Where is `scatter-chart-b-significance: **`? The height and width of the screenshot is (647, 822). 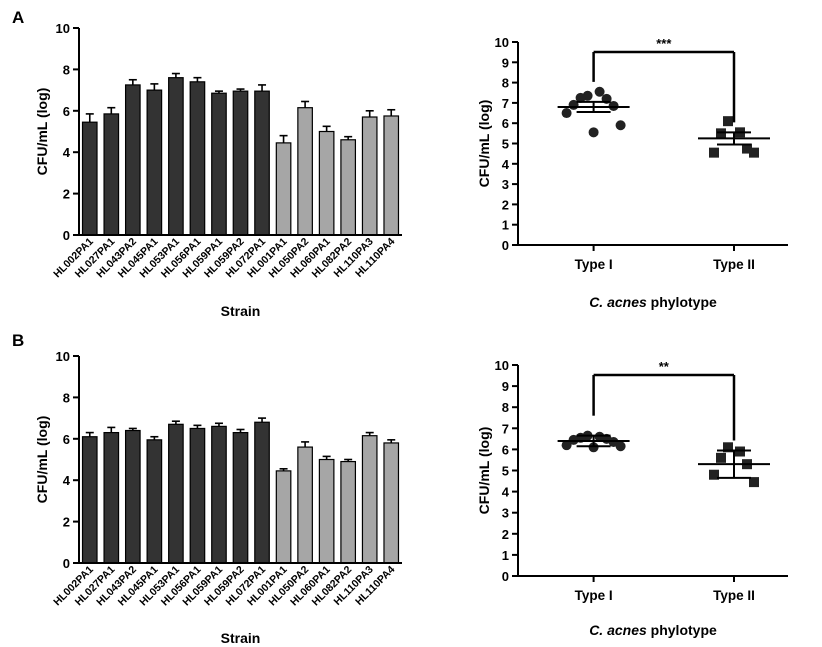
scatter-chart-b-significance: ** is located at coordinates (664, 366).